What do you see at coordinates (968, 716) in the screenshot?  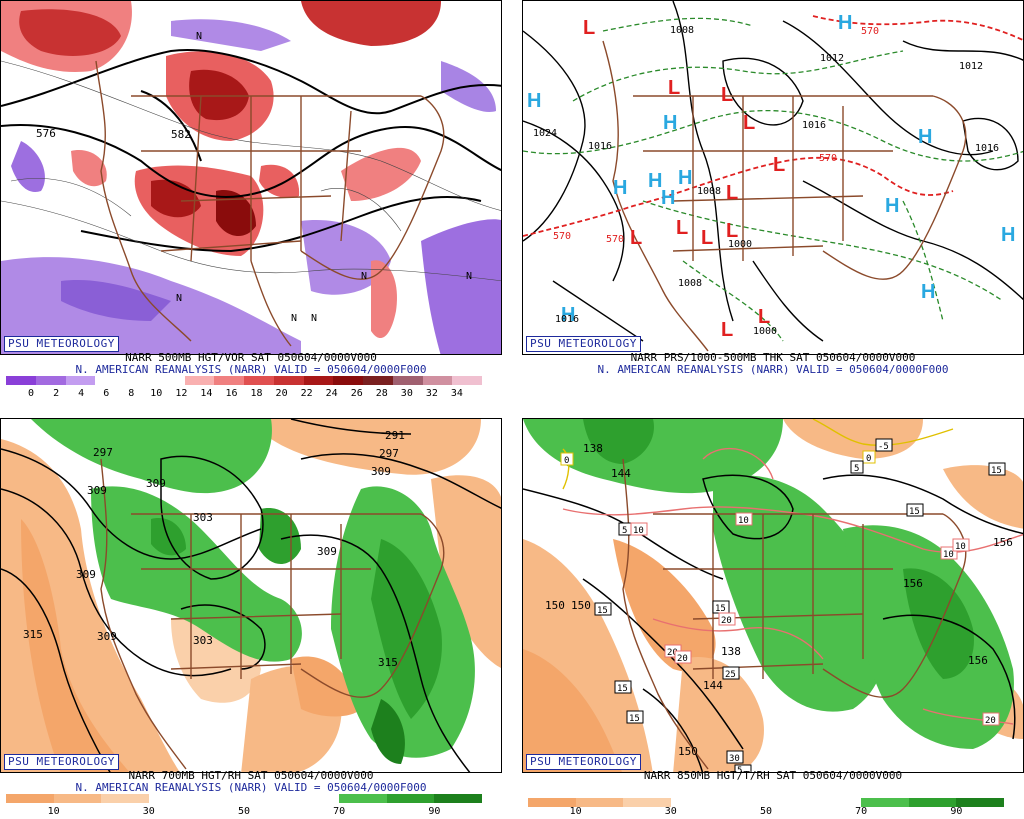 I see `temperature-contour` at bounding box center [968, 716].